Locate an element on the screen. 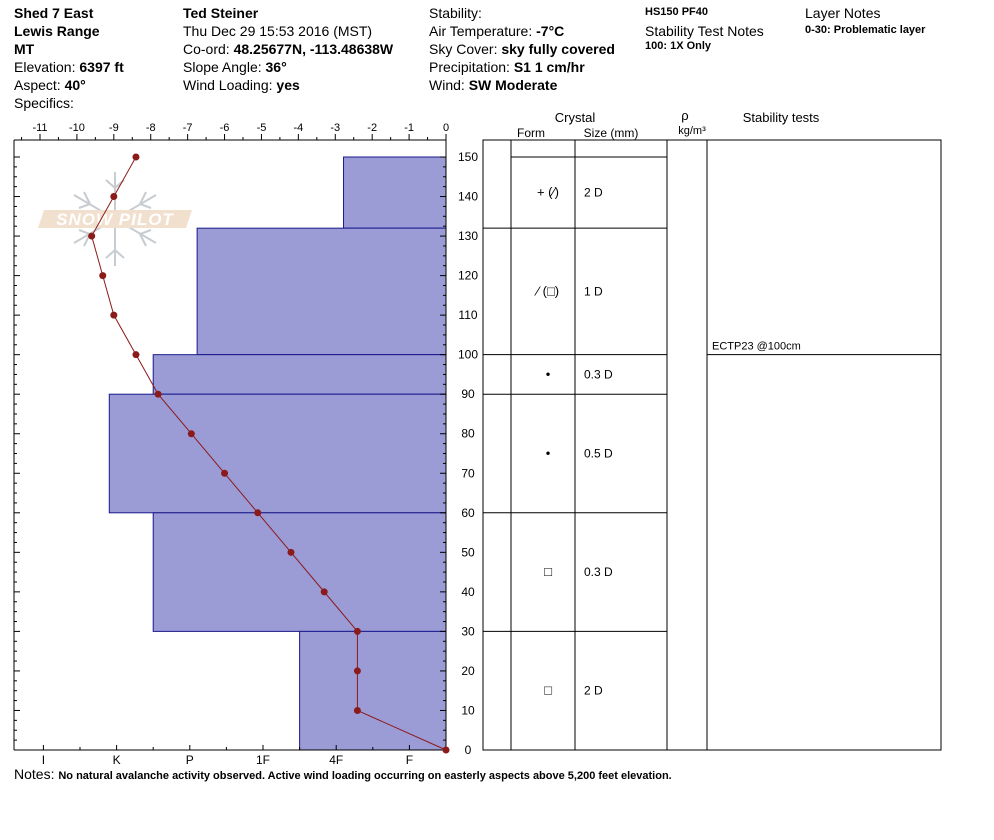 Image resolution: width=994 pixels, height=840 pixels. stability-test-label: ECTP23 @100cm is located at coordinates (756, 347).